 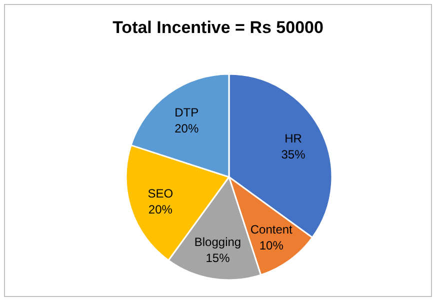 What do you see at coordinates (186, 113) in the screenshot?
I see `slice-label: DTP` at bounding box center [186, 113].